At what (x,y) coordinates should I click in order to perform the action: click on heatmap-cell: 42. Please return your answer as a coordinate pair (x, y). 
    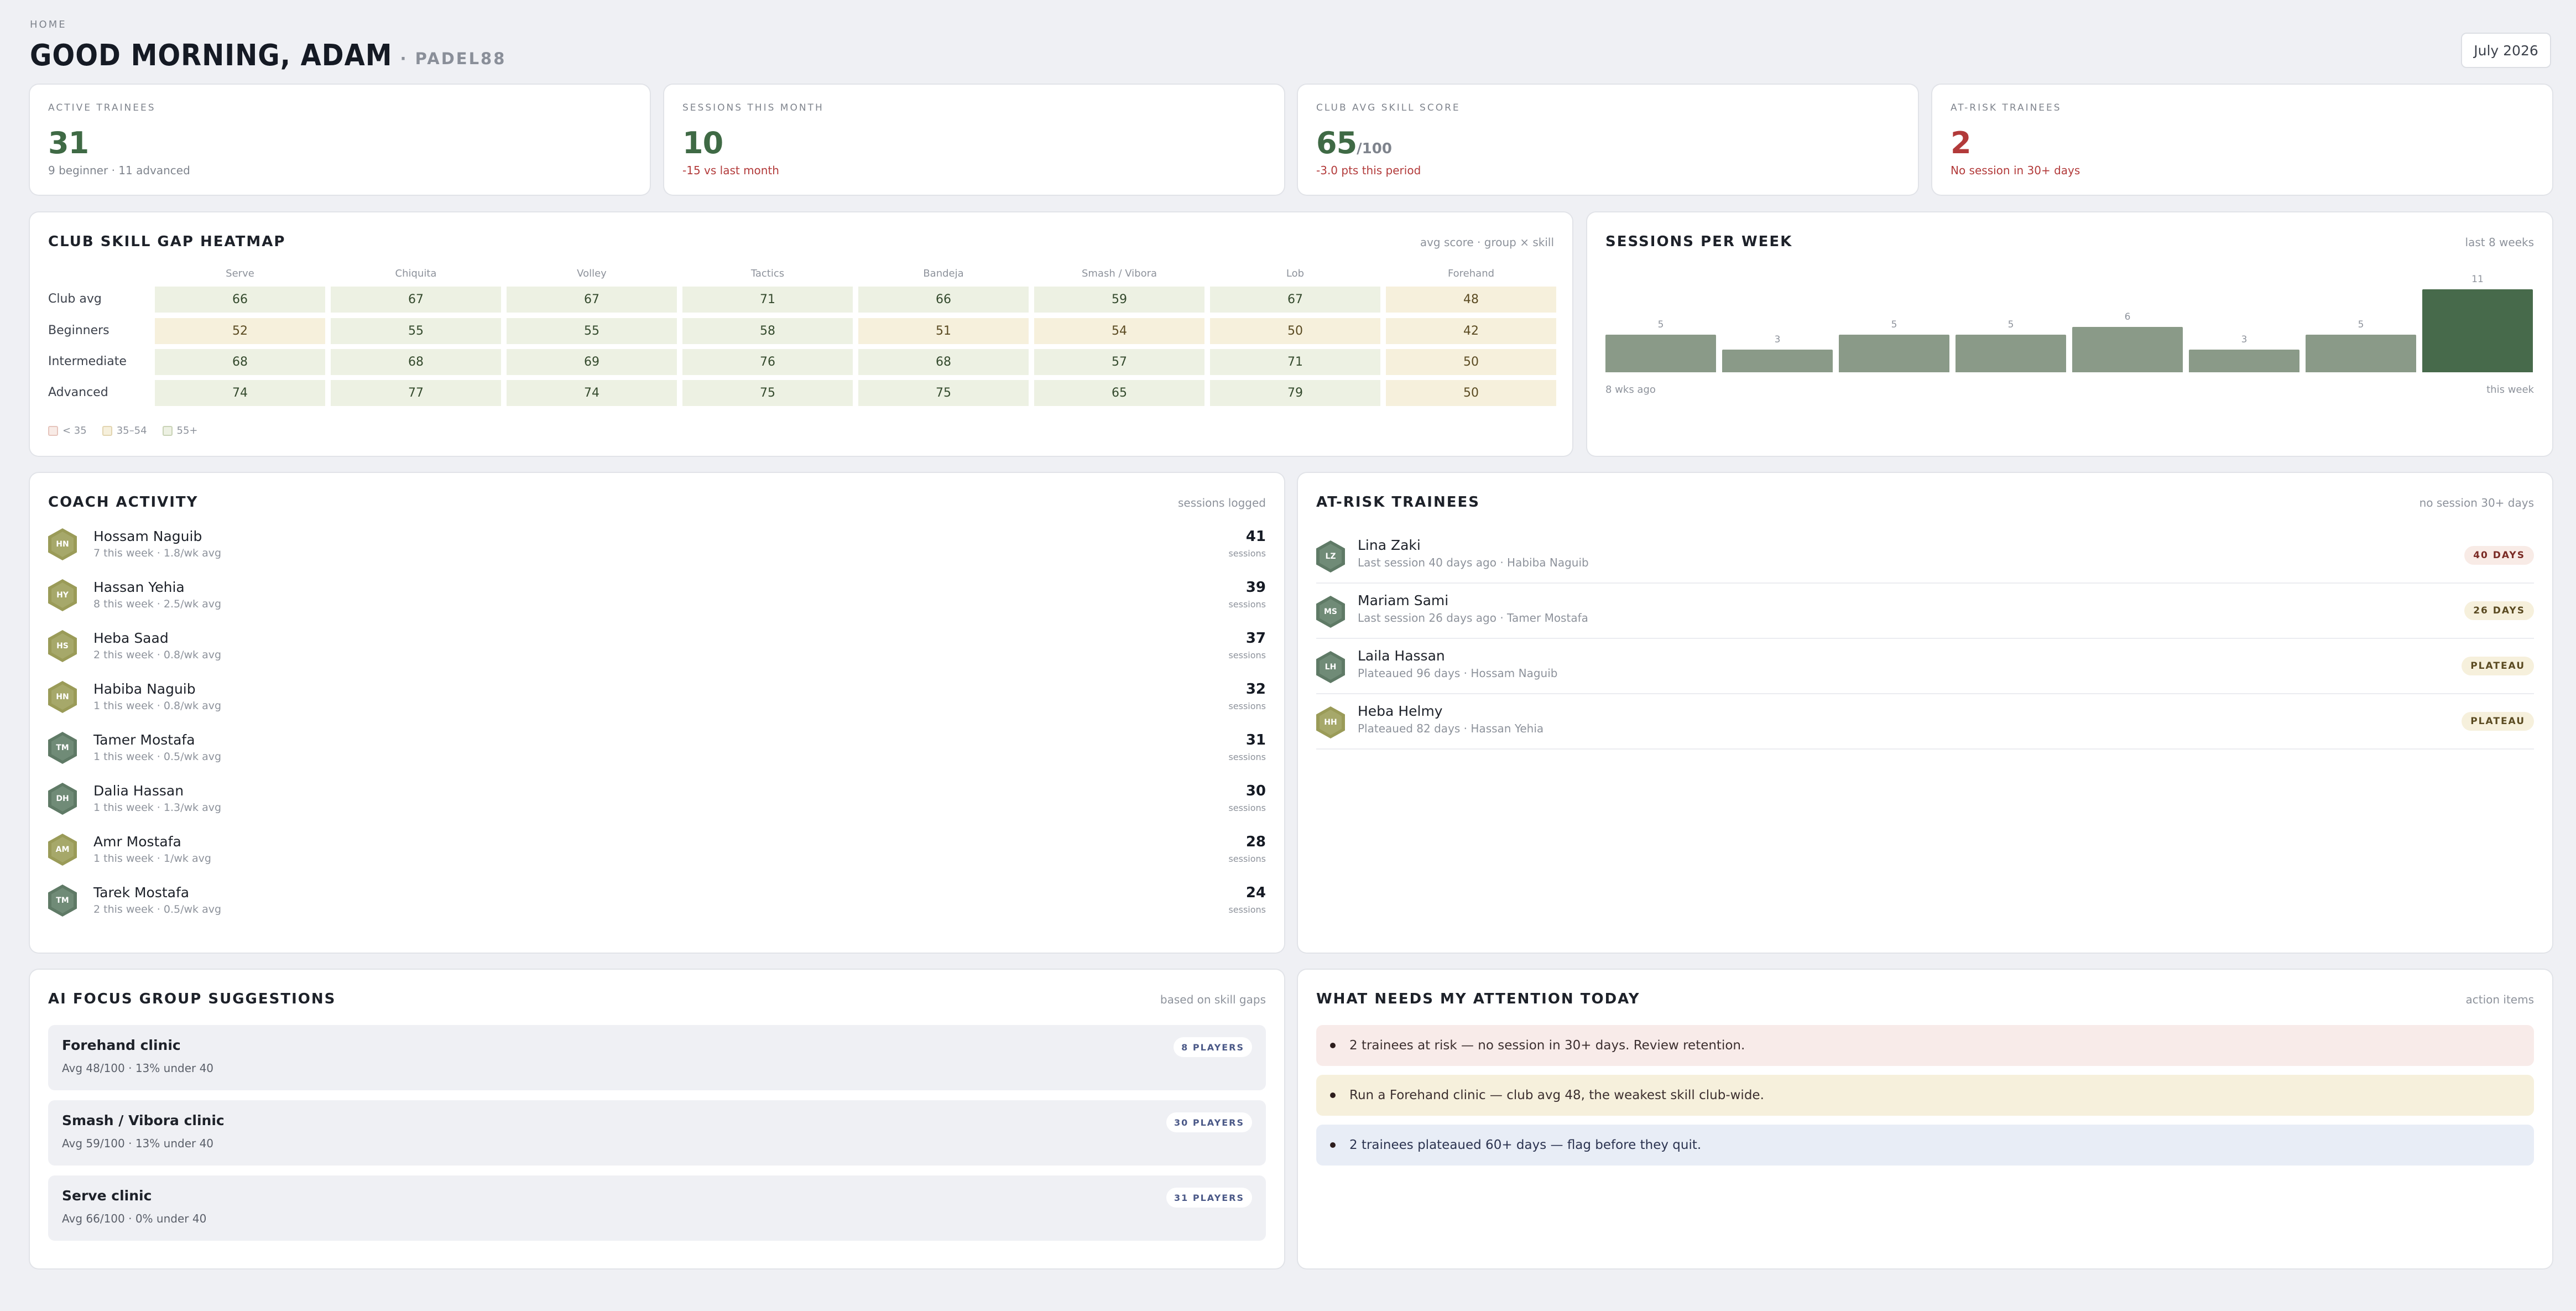
    Looking at the image, I should click on (1471, 331).